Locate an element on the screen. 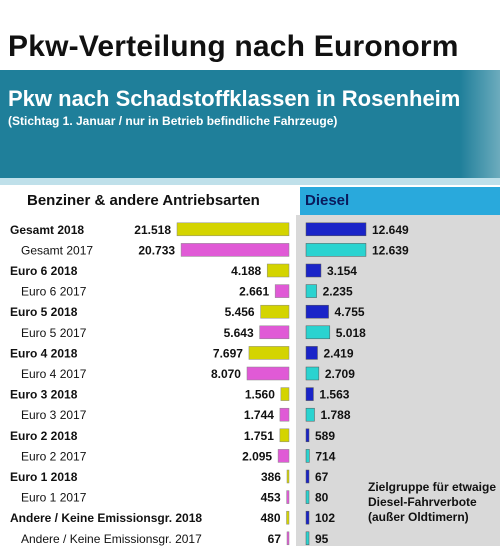 The height and width of the screenshot is (546, 500). category-label: Euro 5 2017 is located at coordinates (54, 333).